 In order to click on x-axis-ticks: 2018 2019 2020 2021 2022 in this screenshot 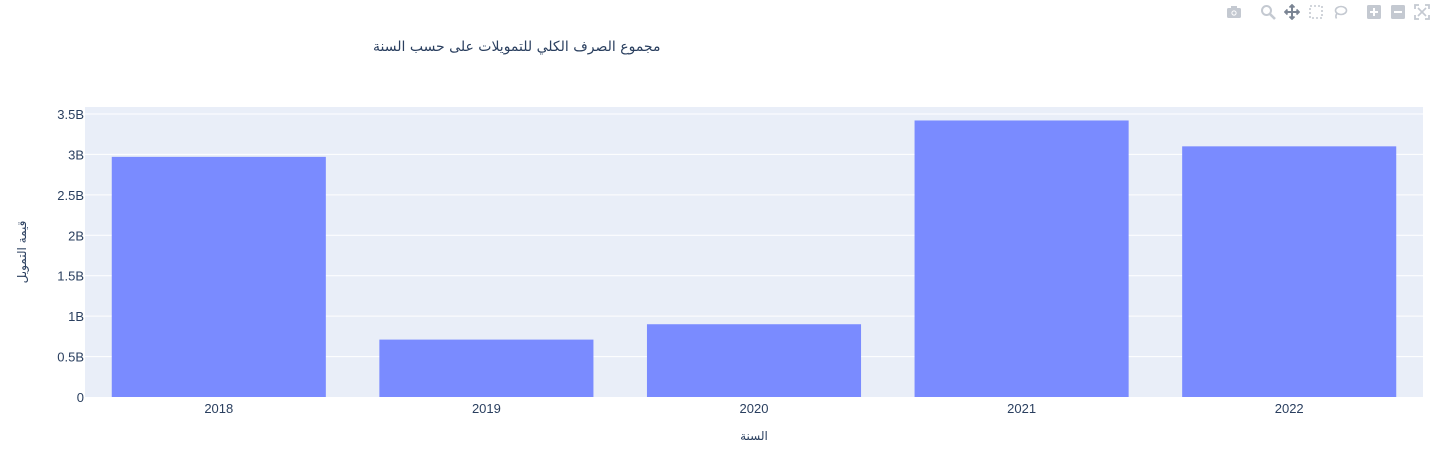, I will do `click(753, 408)`.